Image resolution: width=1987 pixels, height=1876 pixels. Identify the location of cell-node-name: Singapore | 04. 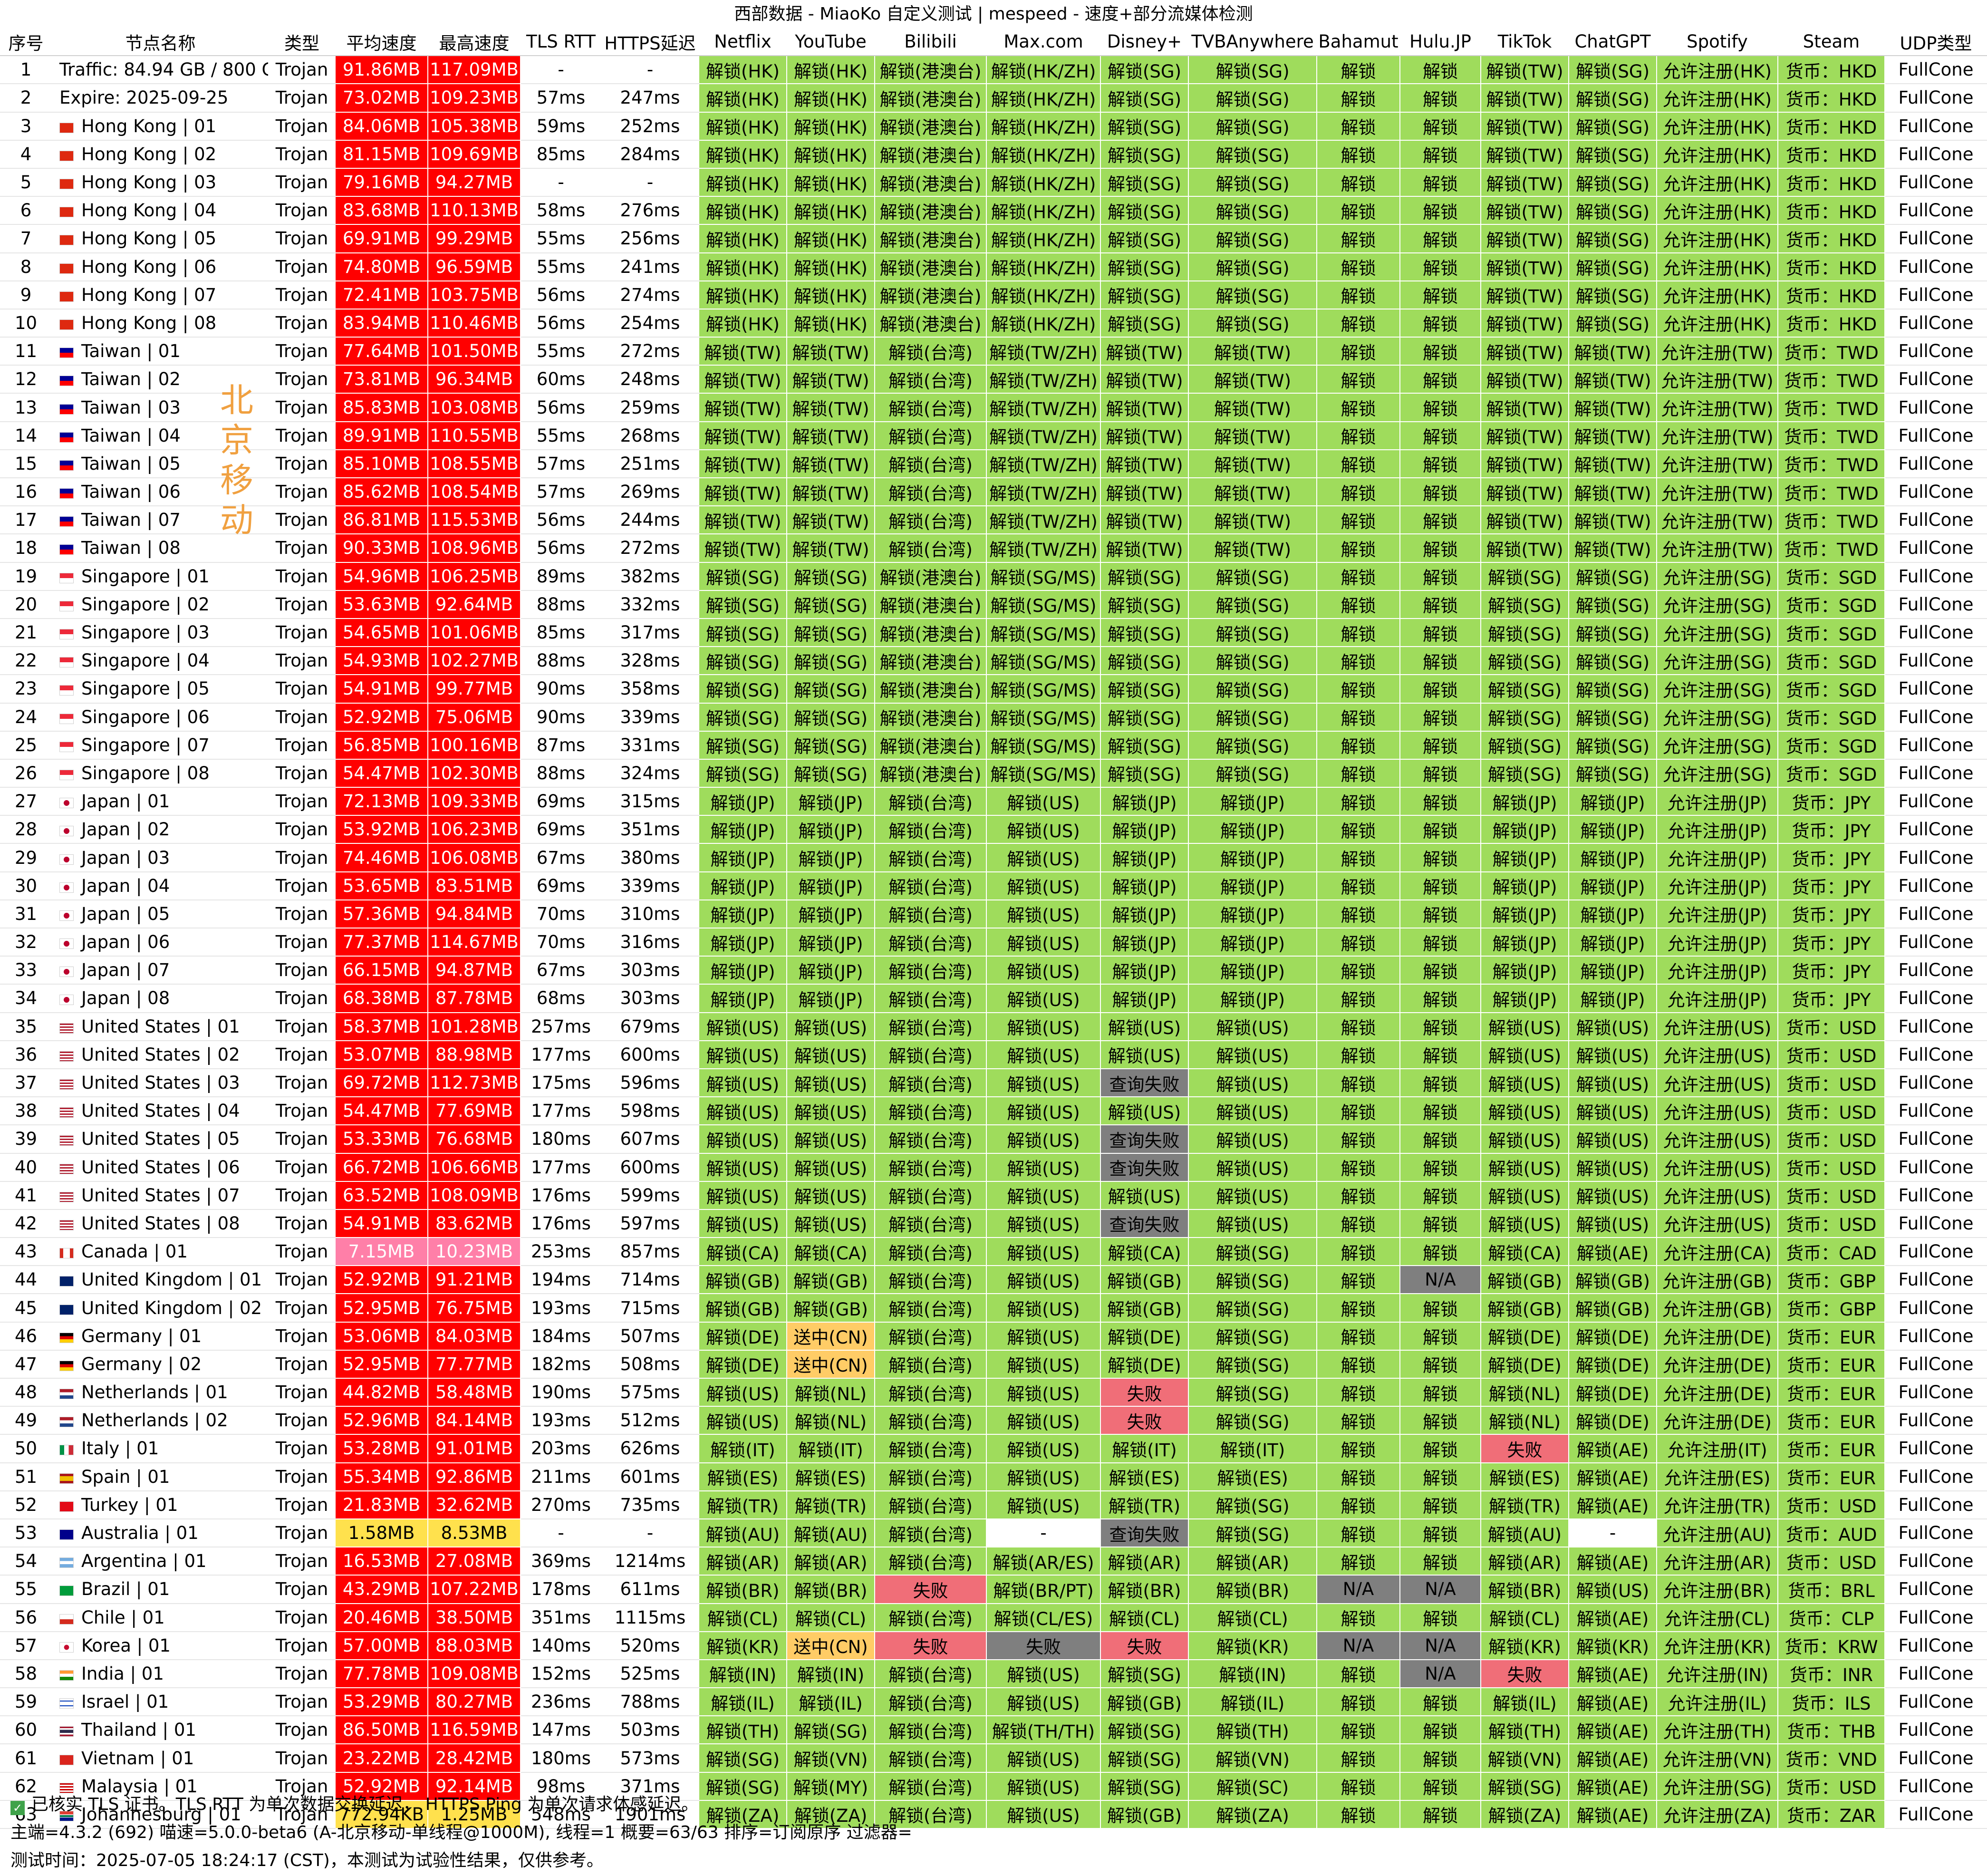
(160, 661).